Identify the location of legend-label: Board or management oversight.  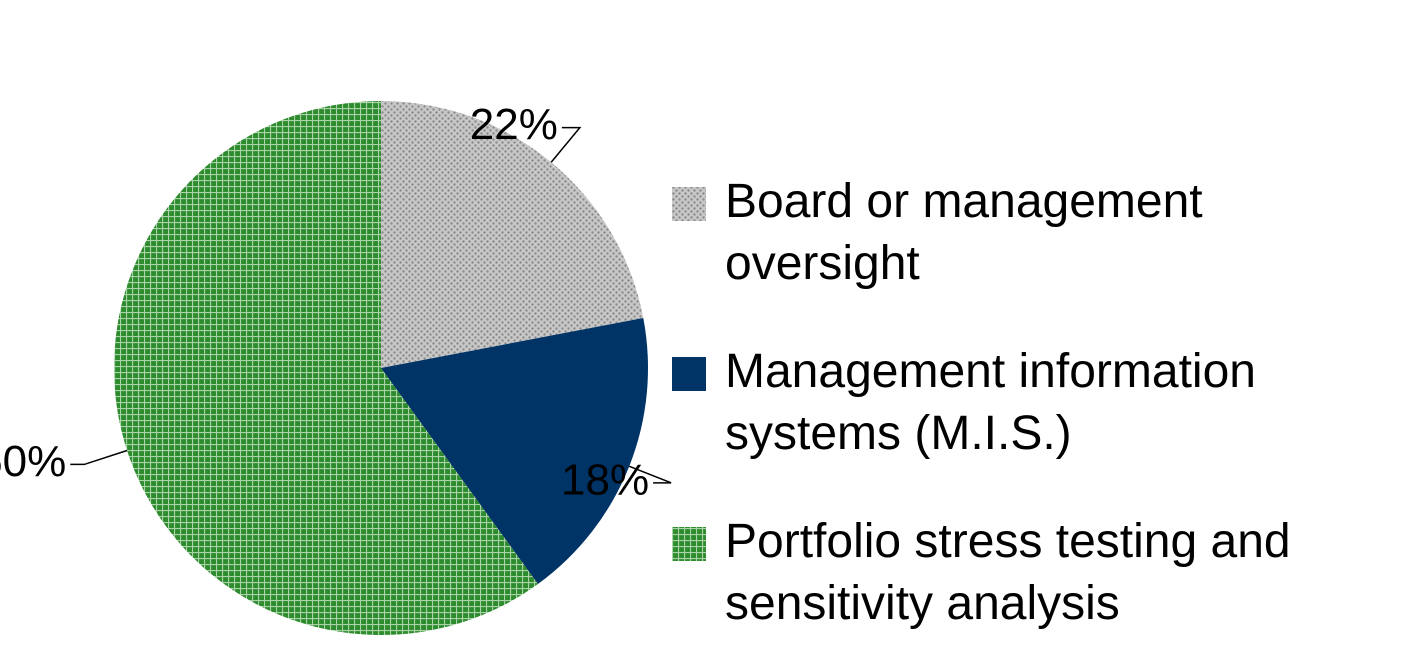
(964, 232).